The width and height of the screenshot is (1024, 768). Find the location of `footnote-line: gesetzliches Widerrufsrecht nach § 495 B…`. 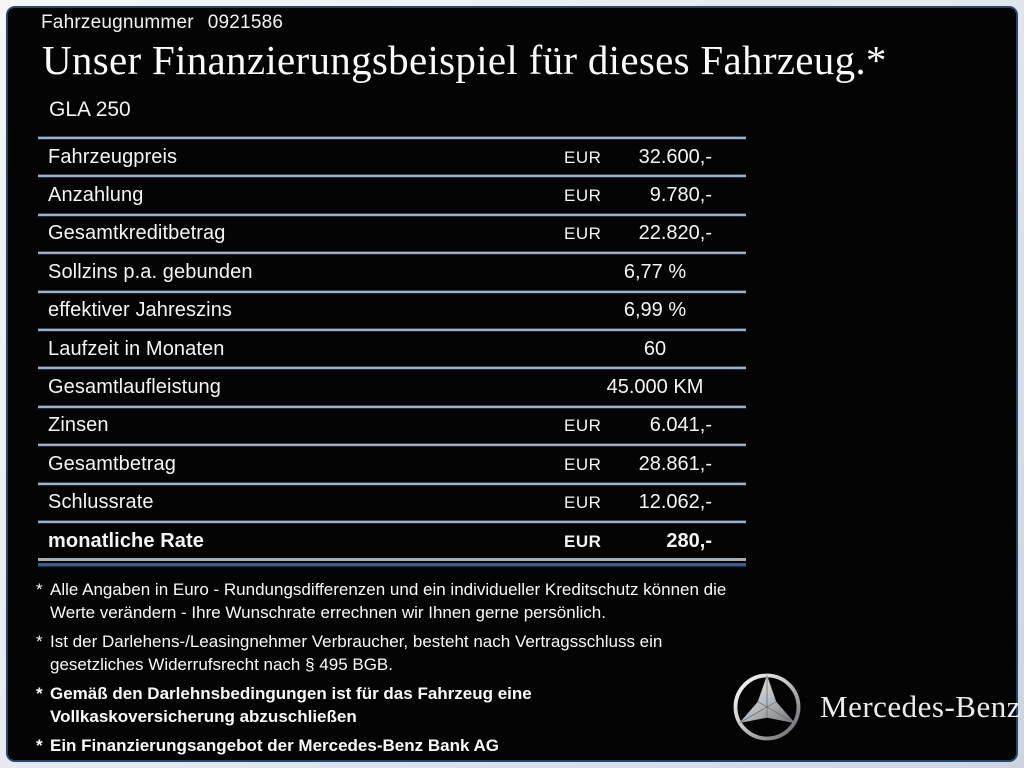

footnote-line: gesetzliches Widerrufsrecht nach § 495 B… is located at coordinates (221, 664).